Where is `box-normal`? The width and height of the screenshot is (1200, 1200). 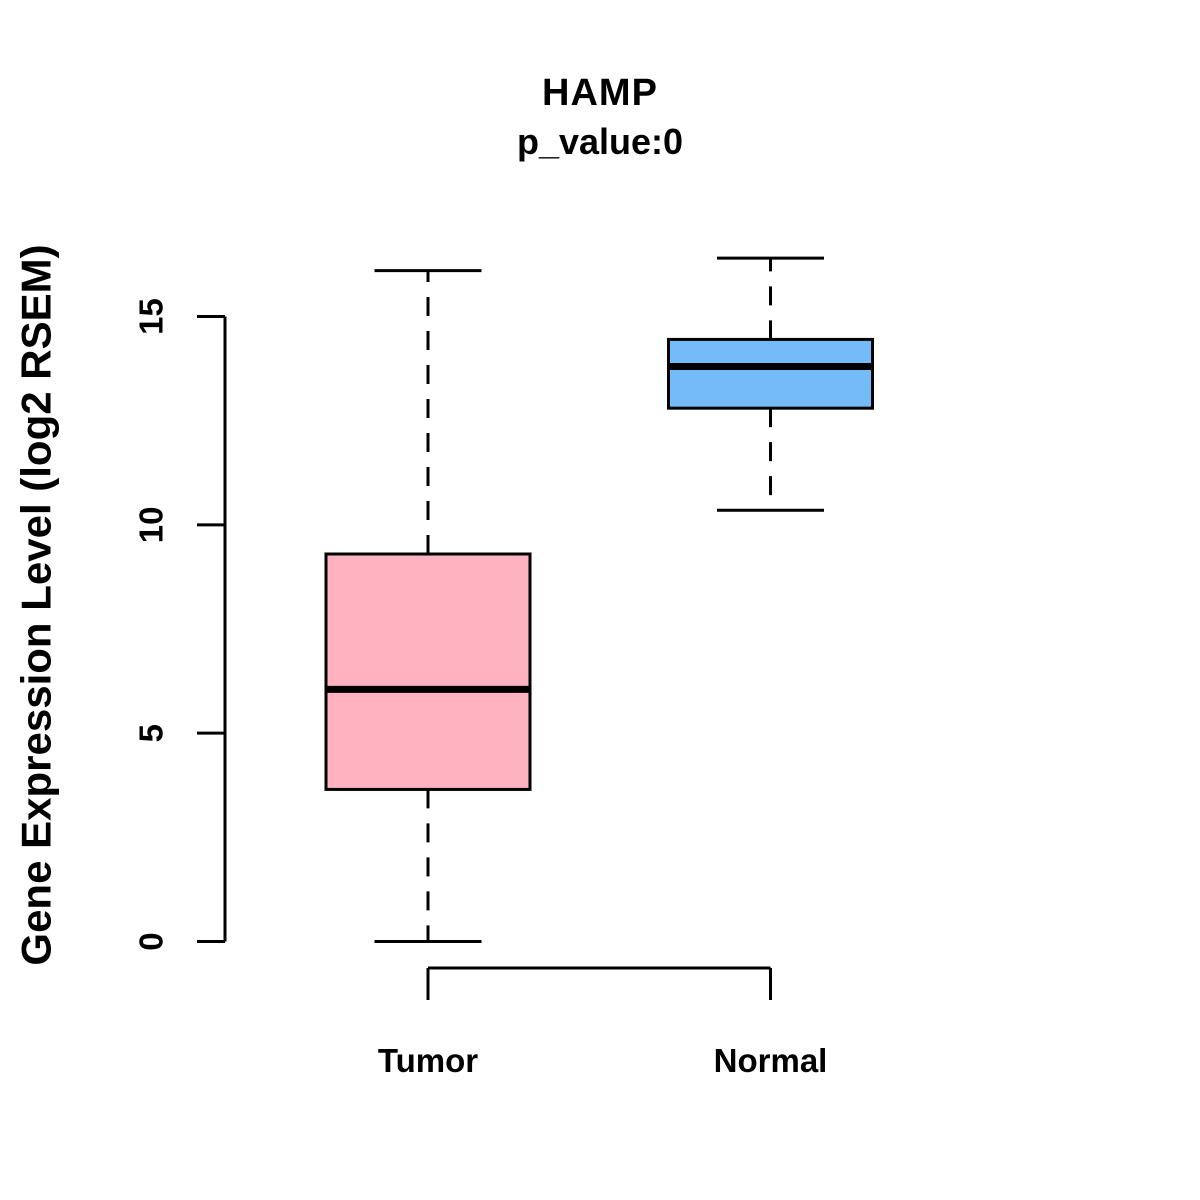 box-normal is located at coordinates (770, 373).